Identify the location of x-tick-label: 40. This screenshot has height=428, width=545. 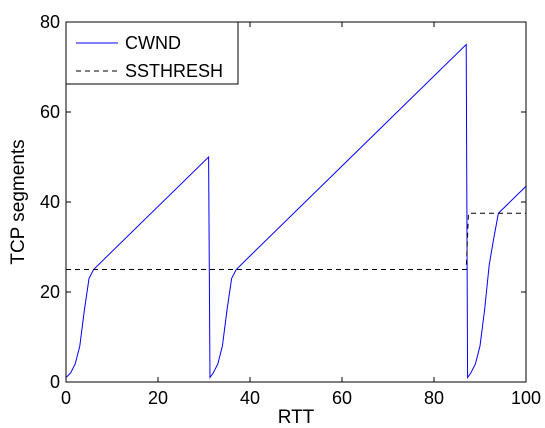
(250, 398).